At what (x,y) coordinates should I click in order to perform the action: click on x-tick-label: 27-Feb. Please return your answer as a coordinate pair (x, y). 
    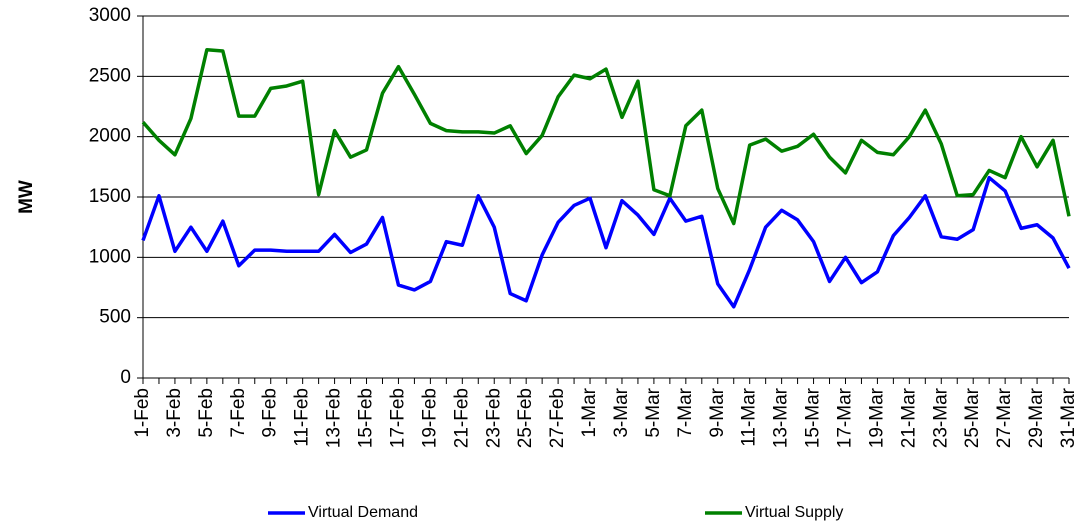
    Looking at the image, I should click on (557, 418).